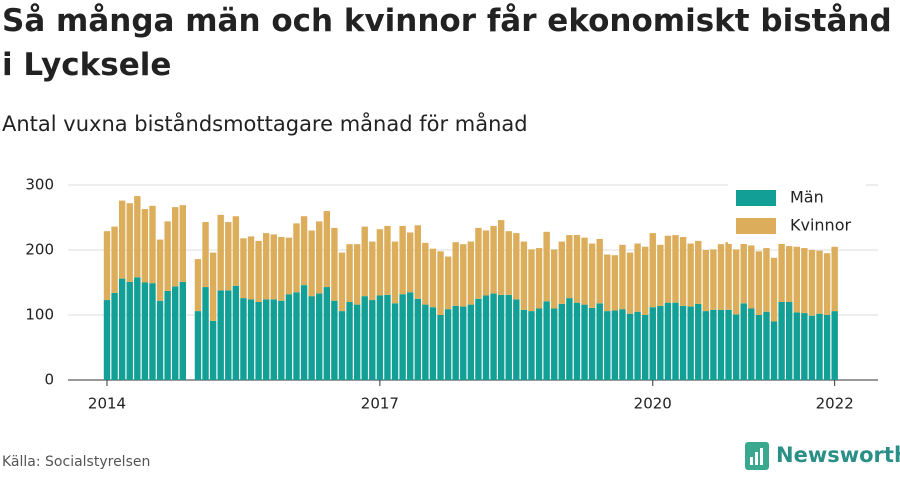 This screenshot has width=900, height=478. I want to click on logo: Newsworthy, so click(822, 456).